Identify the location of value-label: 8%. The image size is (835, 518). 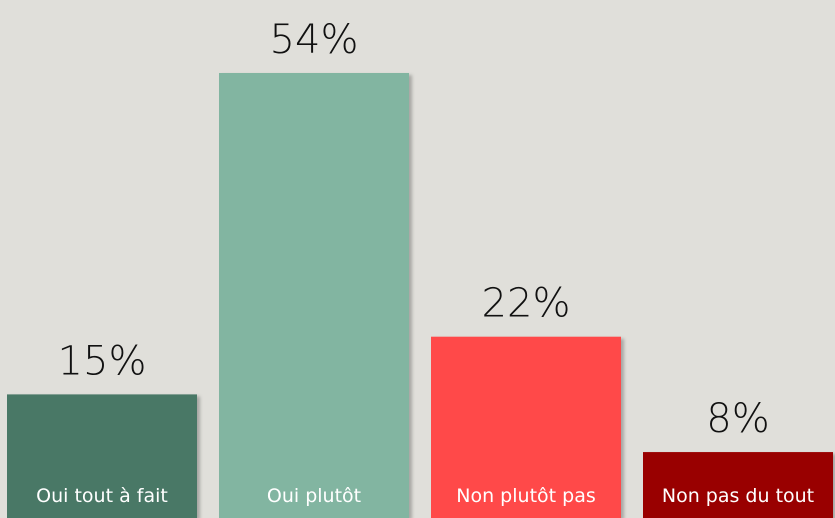
(737, 419).